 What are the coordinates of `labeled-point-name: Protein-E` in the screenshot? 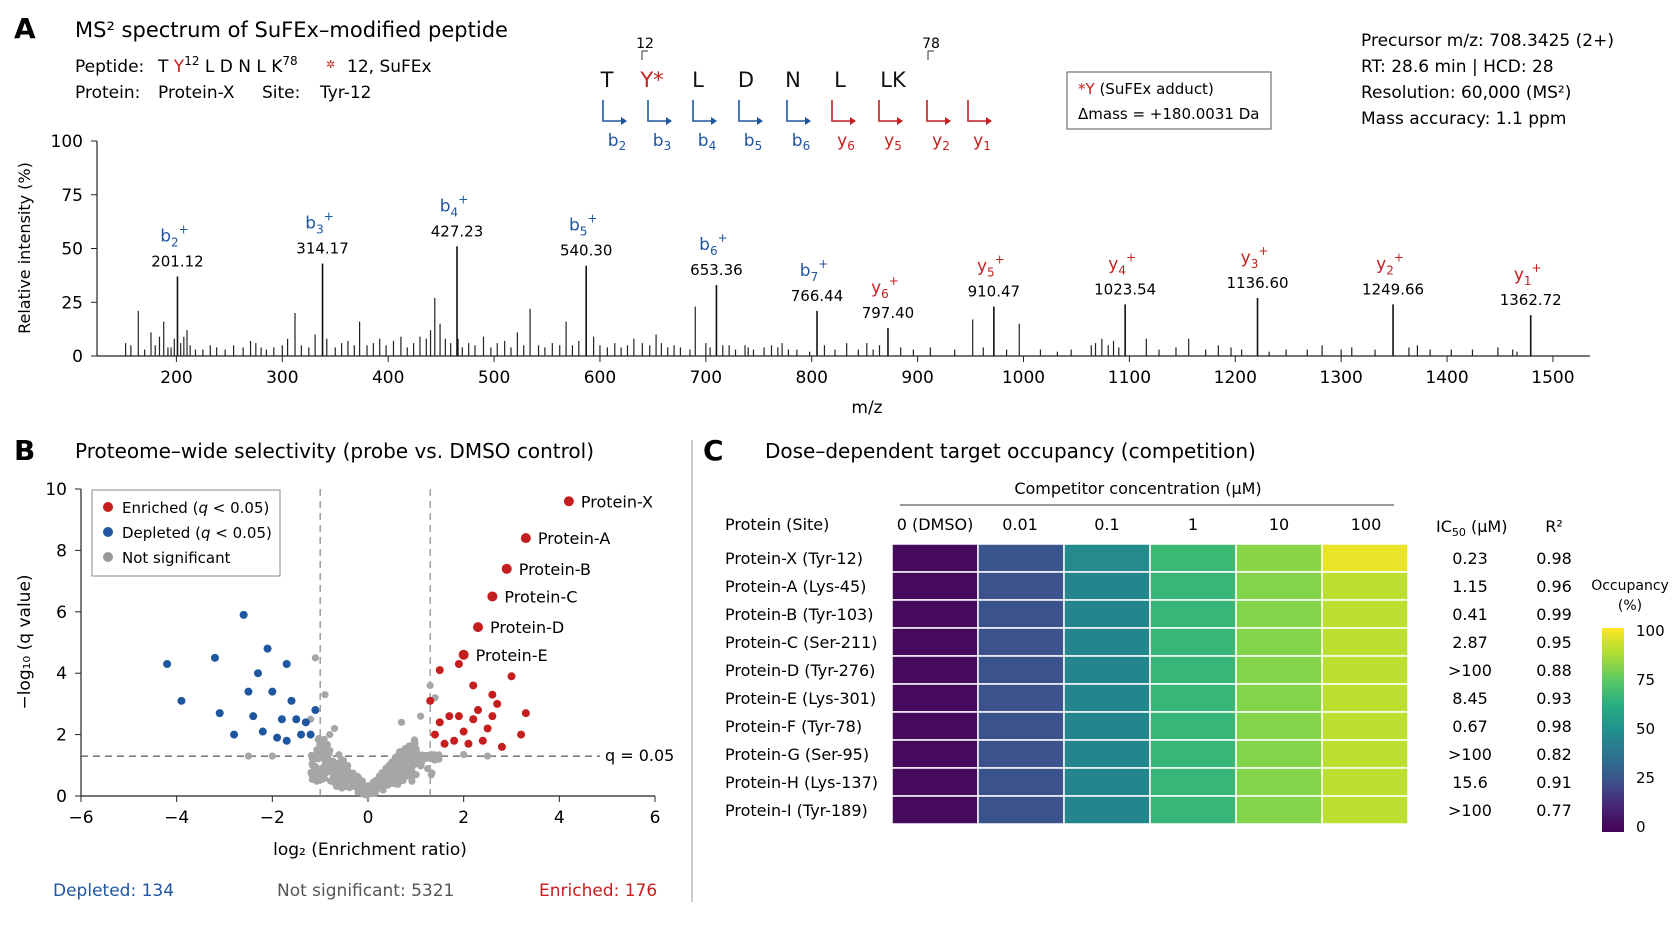 It's located at (512, 655).